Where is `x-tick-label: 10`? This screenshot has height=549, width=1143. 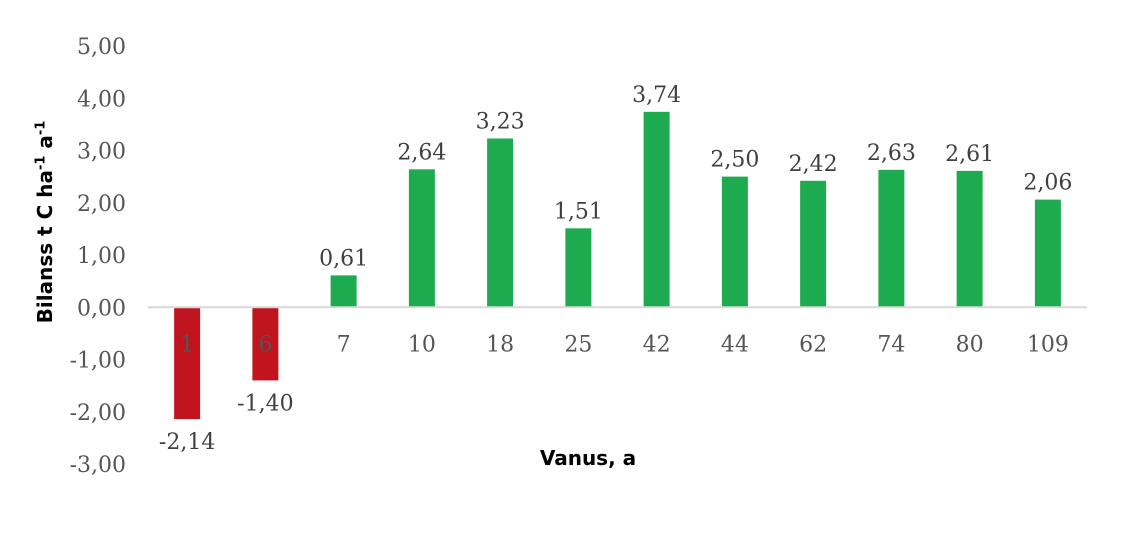
x-tick-label: 10 is located at coordinates (422, 344).